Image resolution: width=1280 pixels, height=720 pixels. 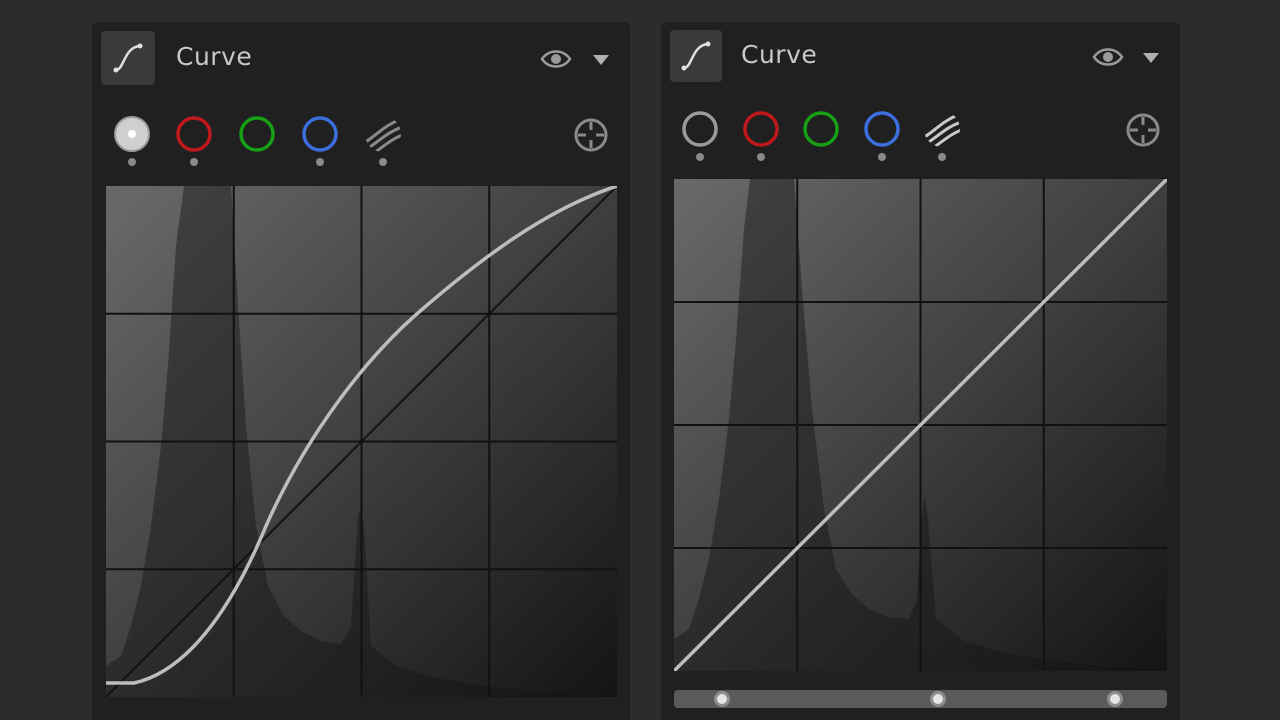 What do you see at coordinates (920, 699) in the screenshot?
I see `levels-slider` at bounding box center [920, 699].